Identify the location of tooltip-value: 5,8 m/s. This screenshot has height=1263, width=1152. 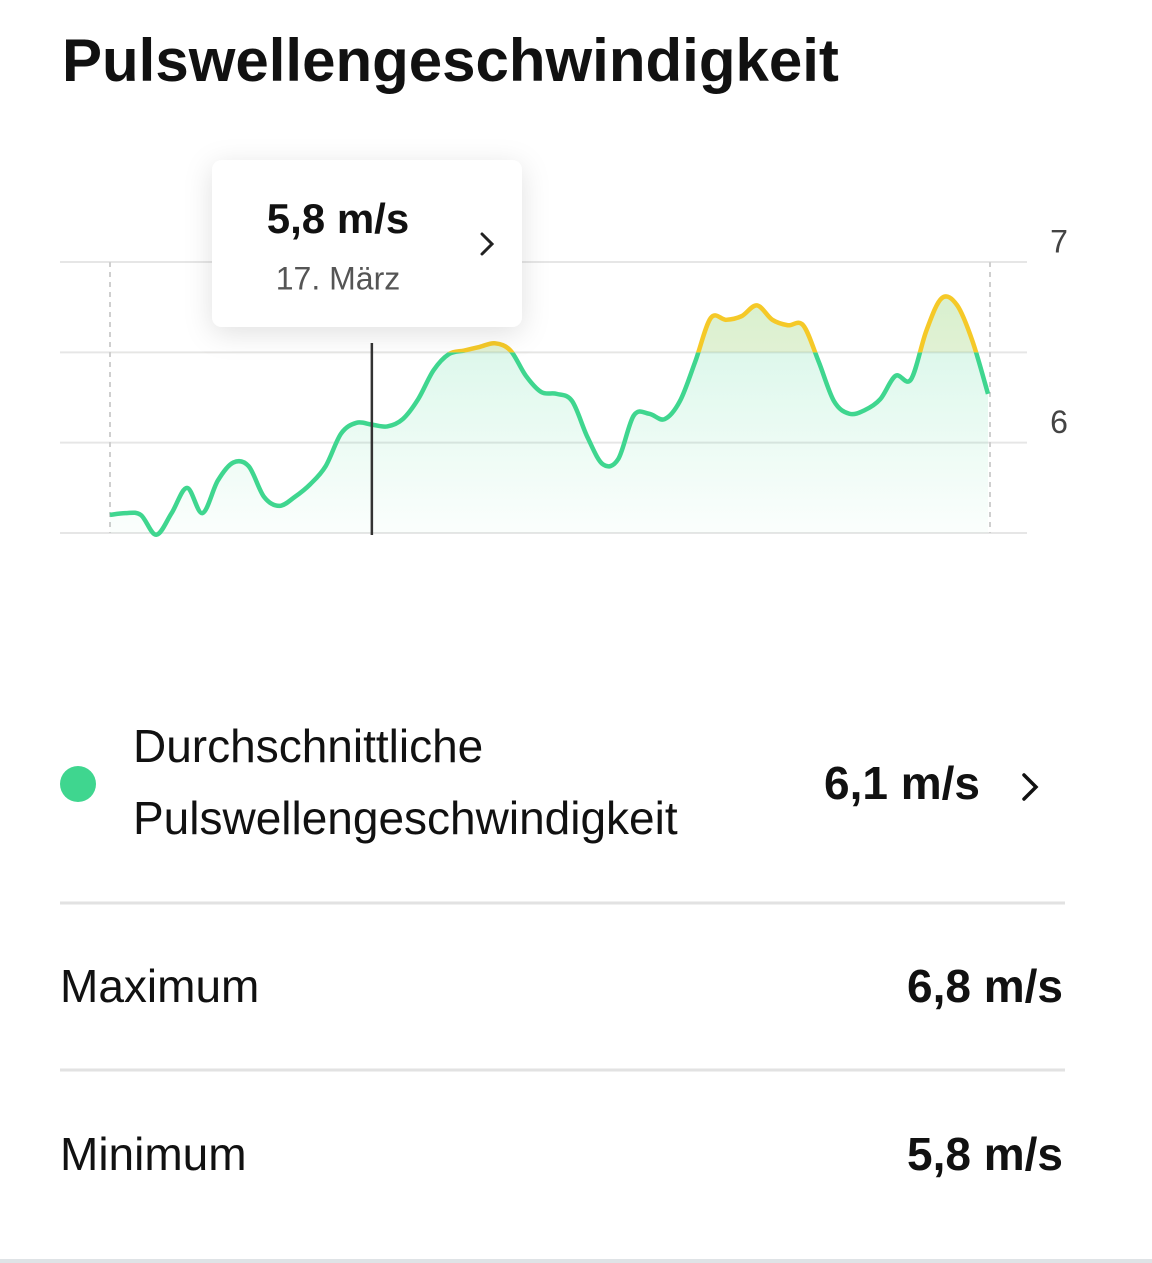
(338, 218).